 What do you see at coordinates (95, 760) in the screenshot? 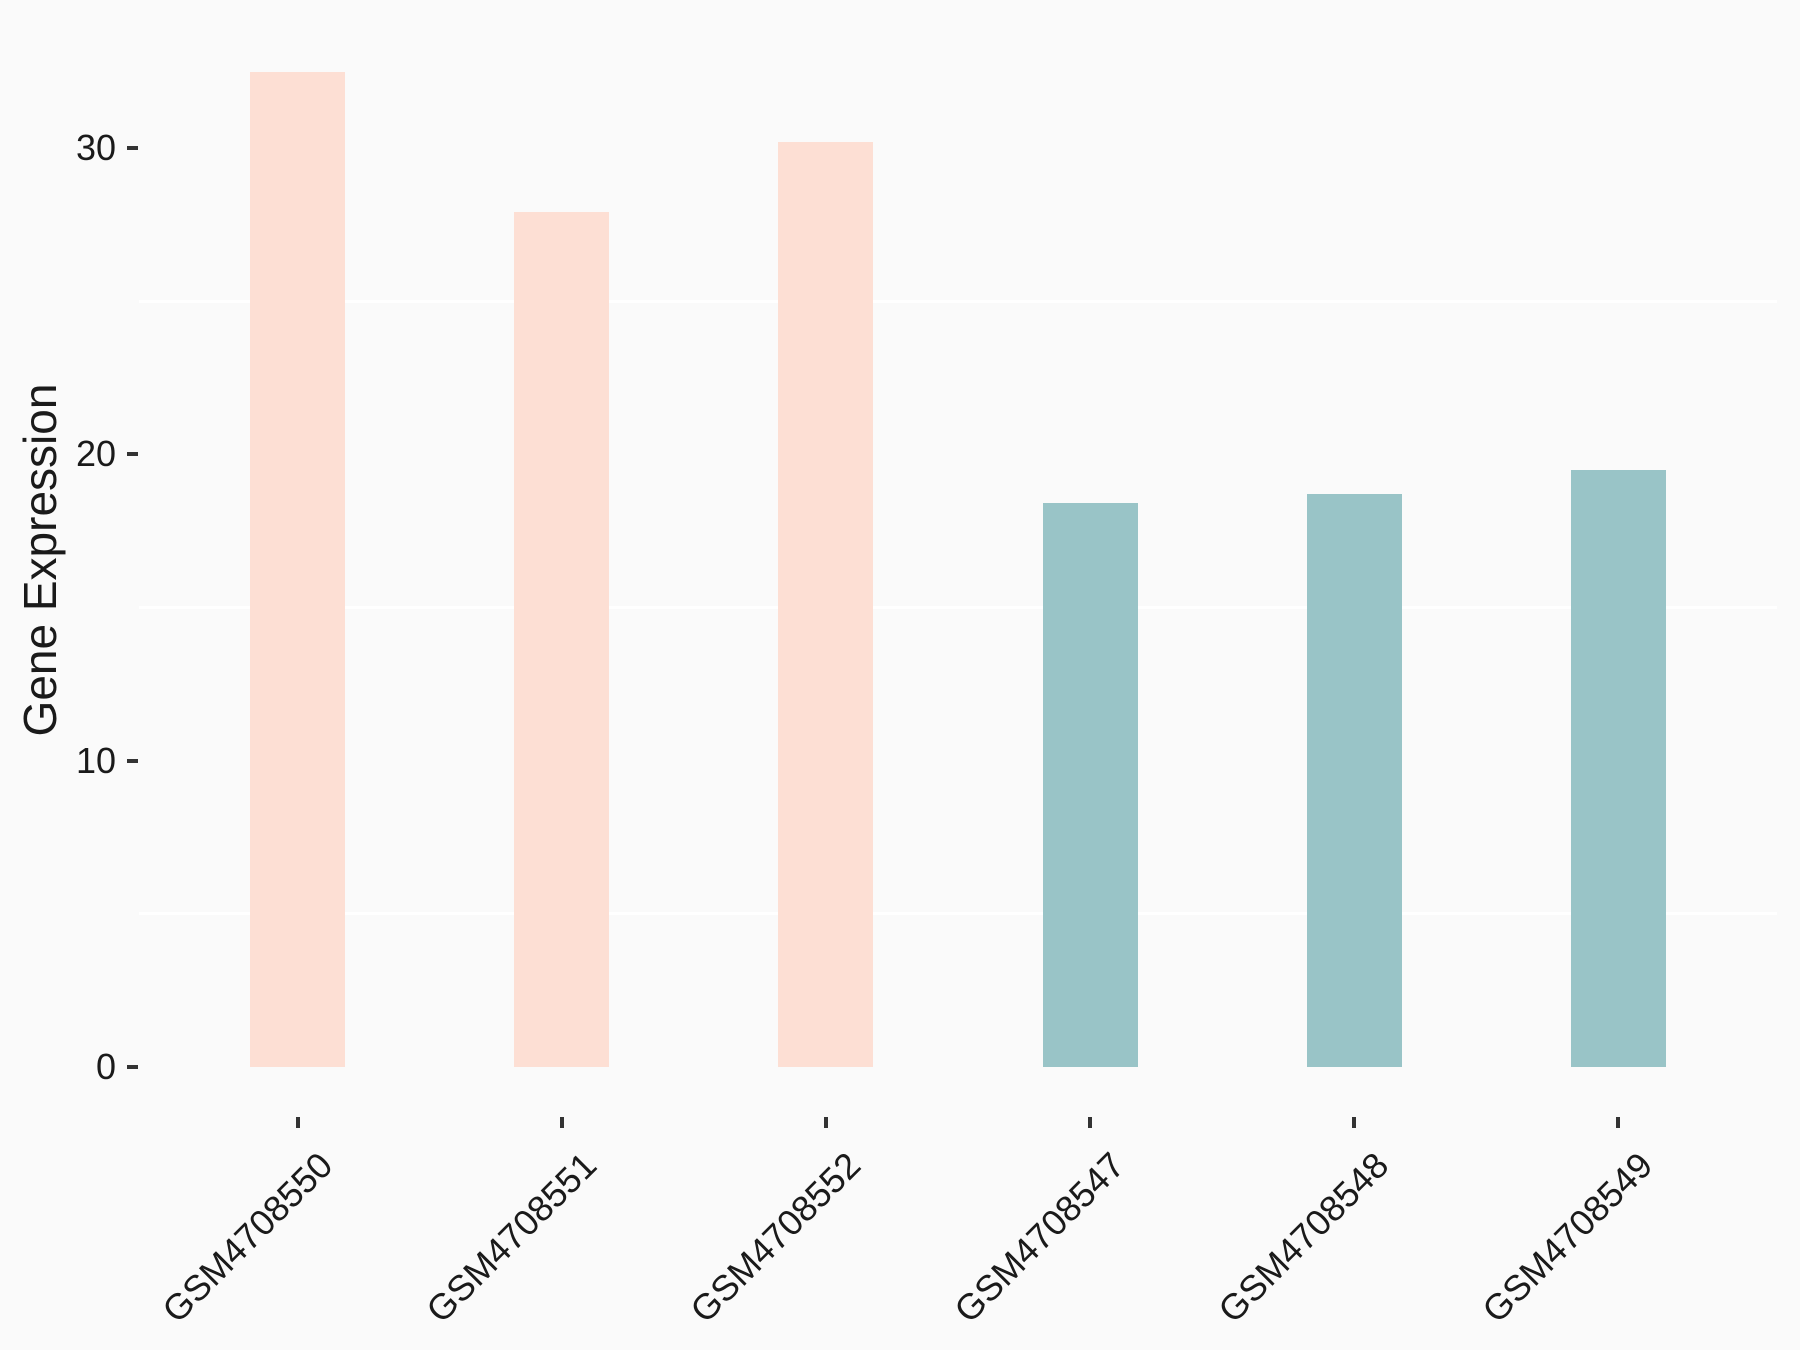
I see `y-tick-label-10: 10` at bounding box center [95, 760].